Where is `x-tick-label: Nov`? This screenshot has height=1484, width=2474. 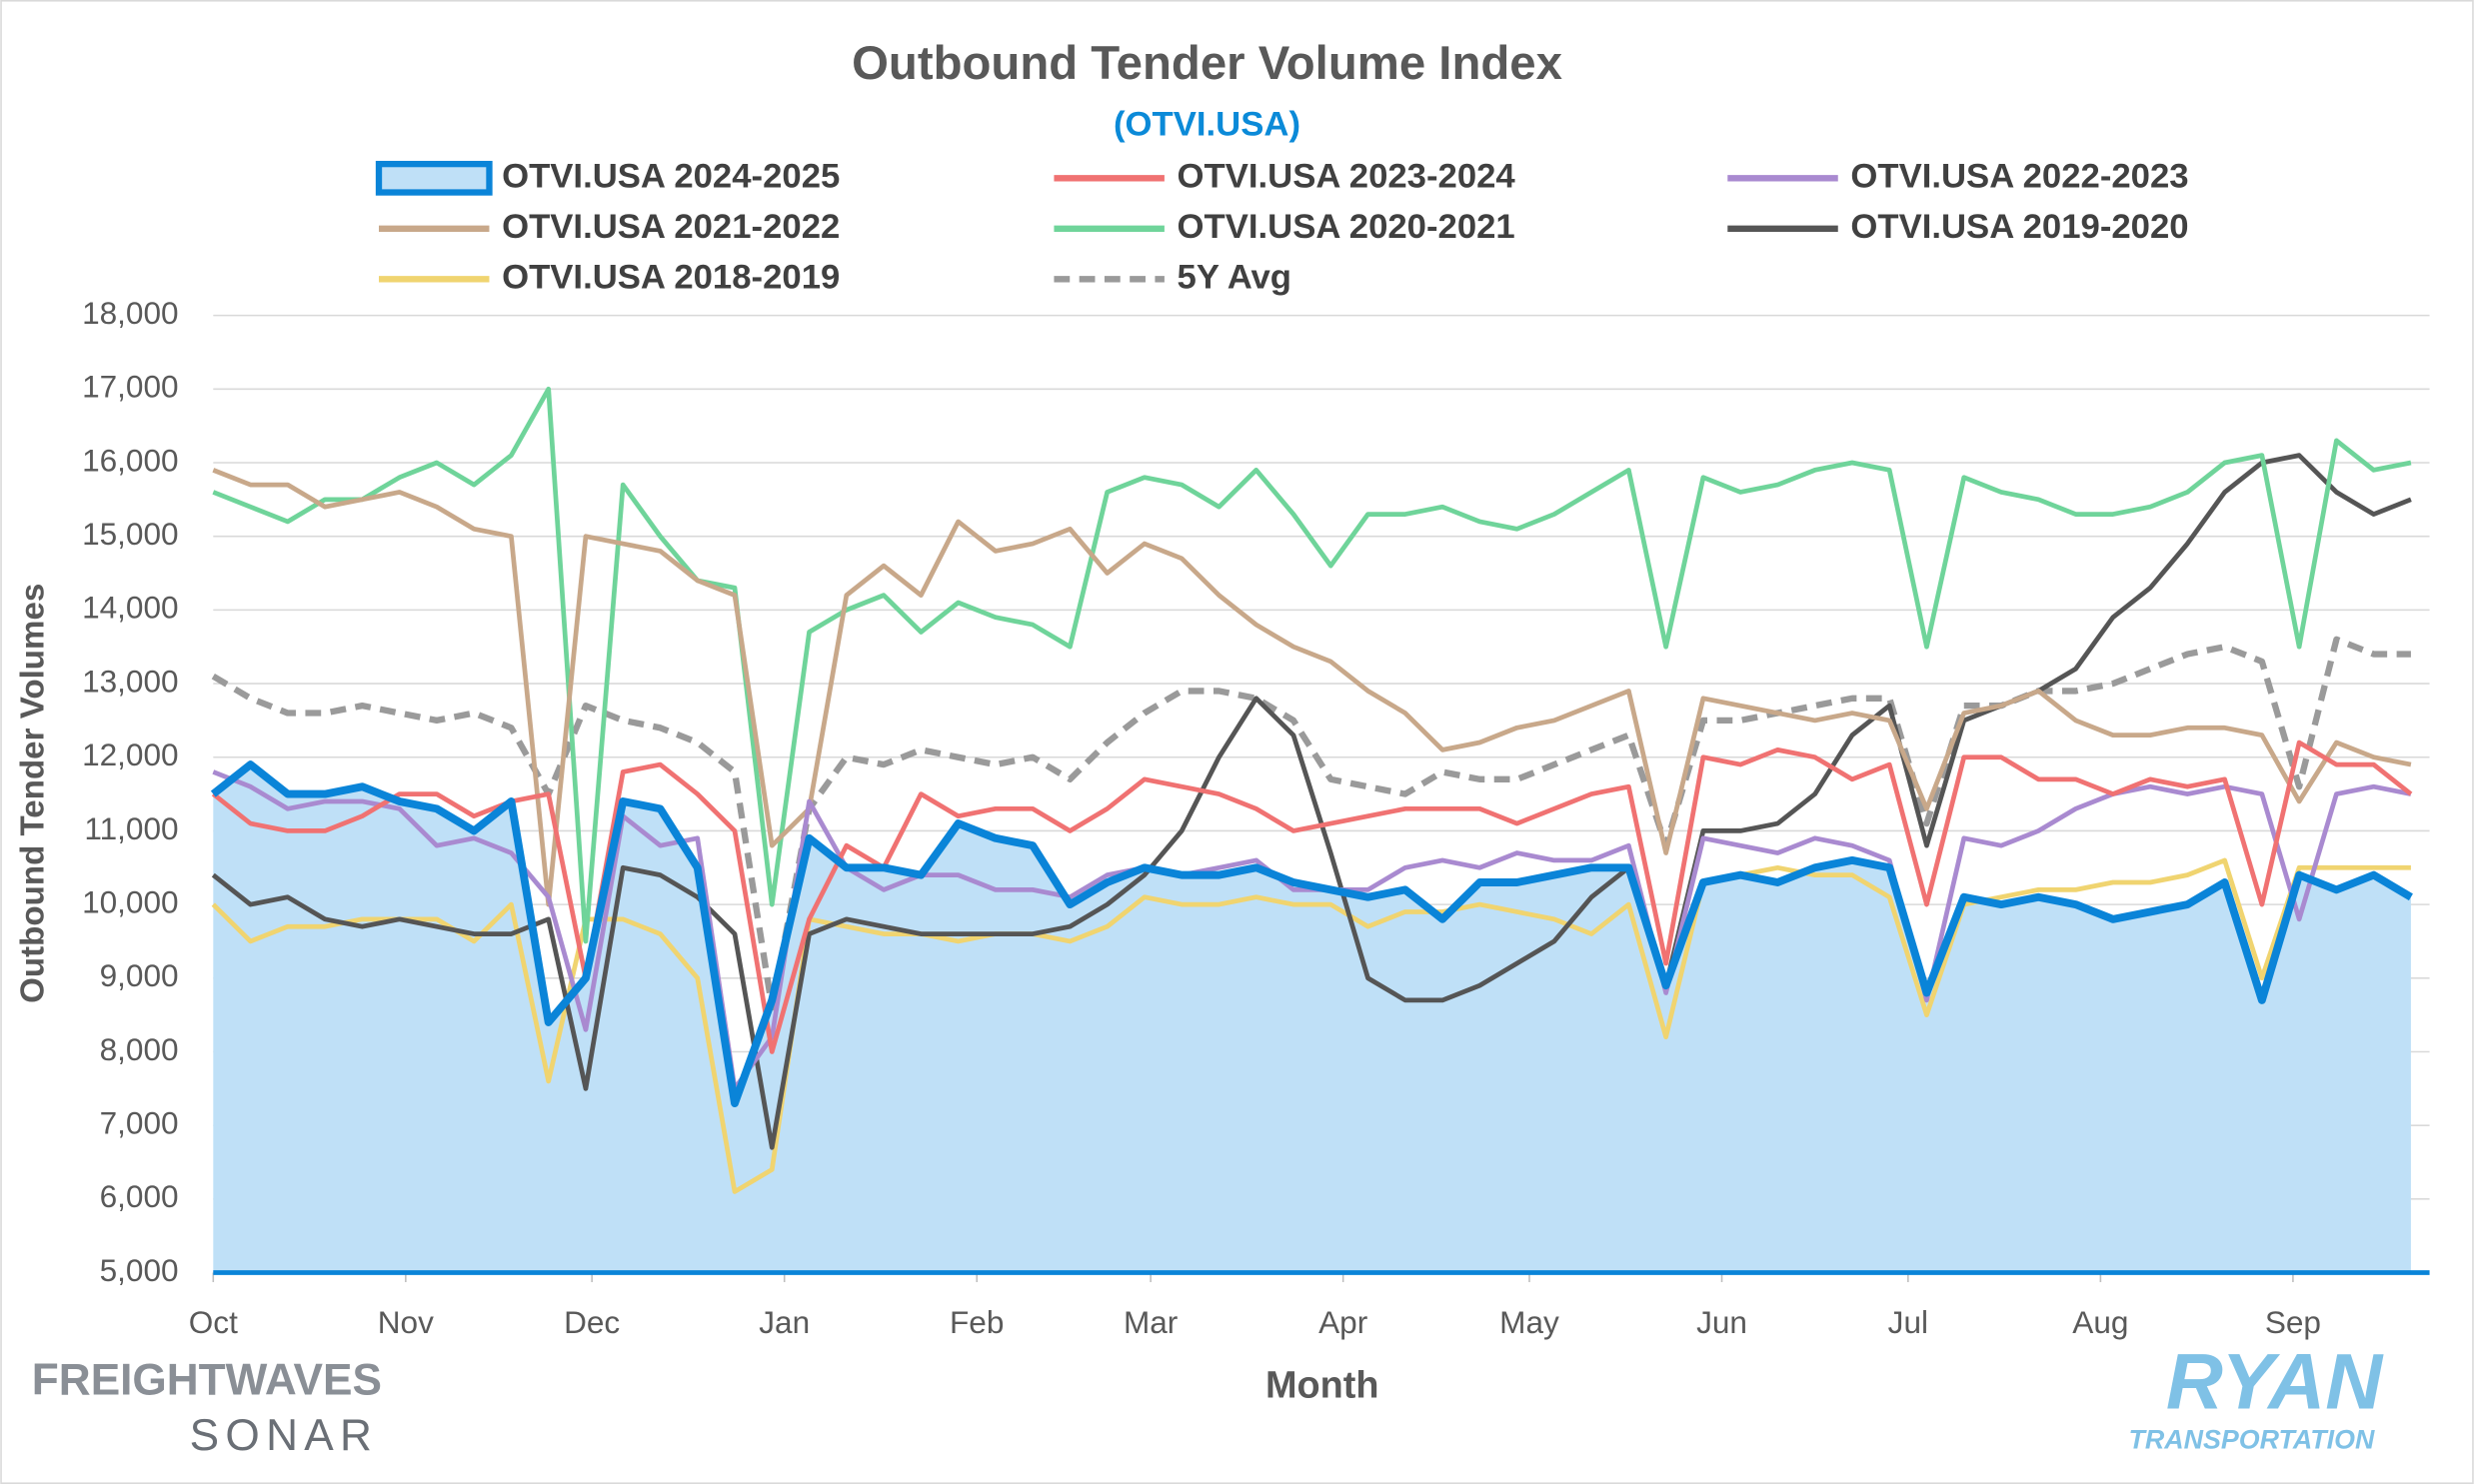 x-tick-label: Nov is located at coordinates (406, 1322).